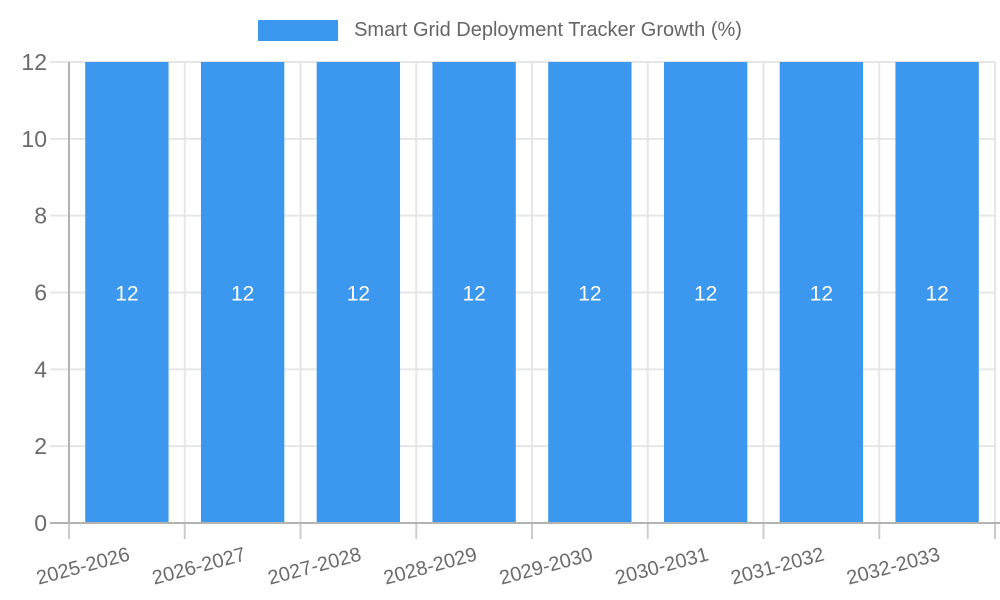 The width and height of the screenshot is (1000, 600). Describe the element at coordinates (40, 216) in the screenshot. I see `y-tick-label: 8` at that location.